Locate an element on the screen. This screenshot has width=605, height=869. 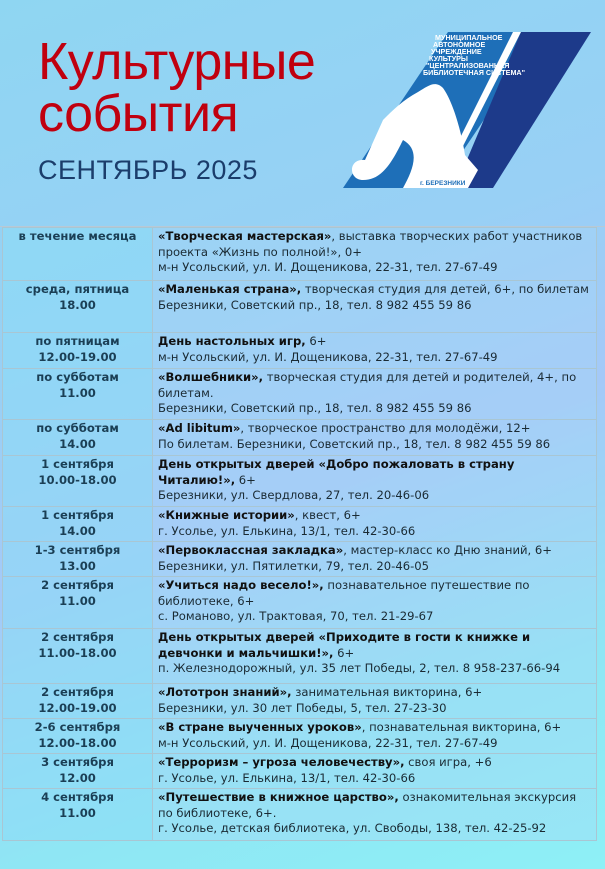
event-time: 14.00 is located at coordinates (77, 443).